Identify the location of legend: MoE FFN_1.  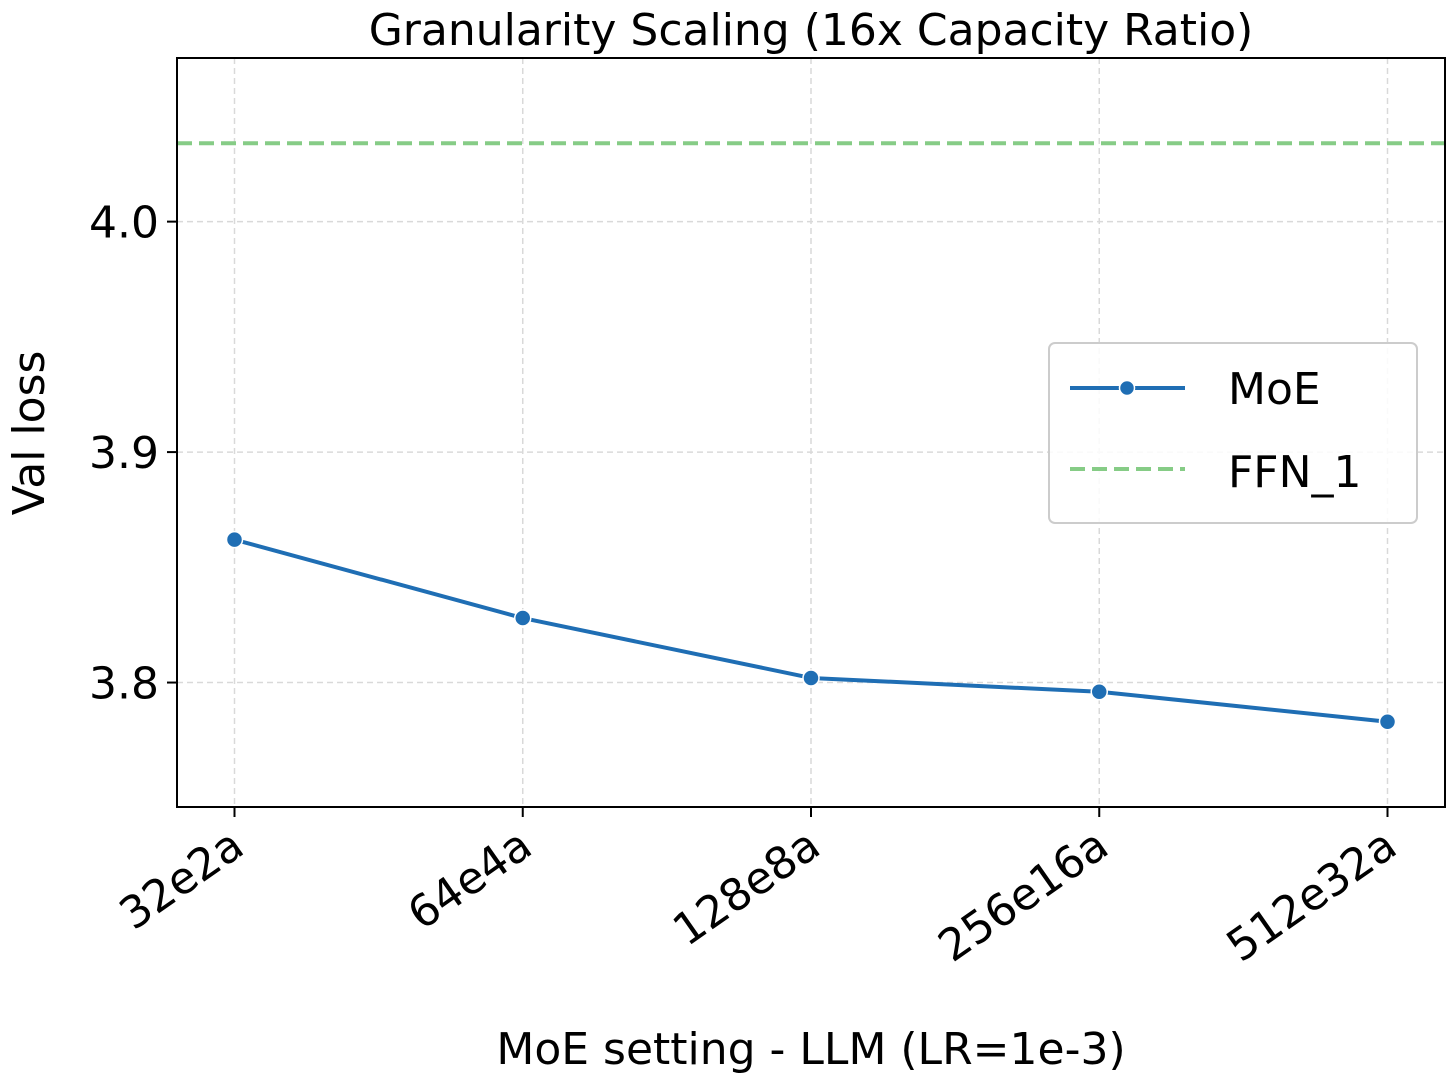
(1233, 433).